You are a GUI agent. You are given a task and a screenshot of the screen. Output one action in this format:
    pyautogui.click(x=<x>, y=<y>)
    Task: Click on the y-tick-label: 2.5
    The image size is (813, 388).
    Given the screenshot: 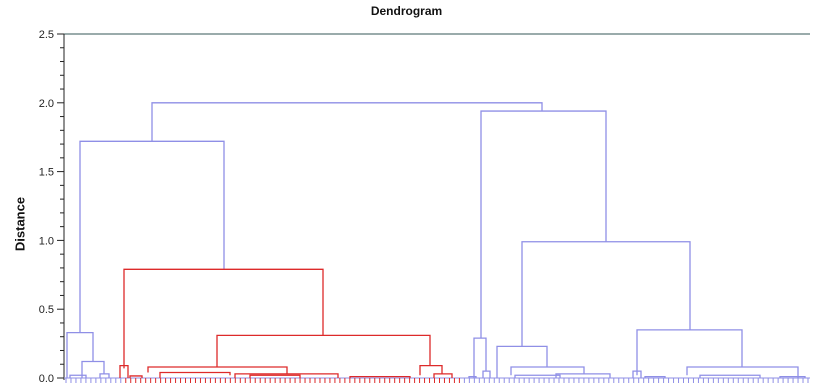 What is the action you would take?
    pyautogui.click(x=46, y=35)
    